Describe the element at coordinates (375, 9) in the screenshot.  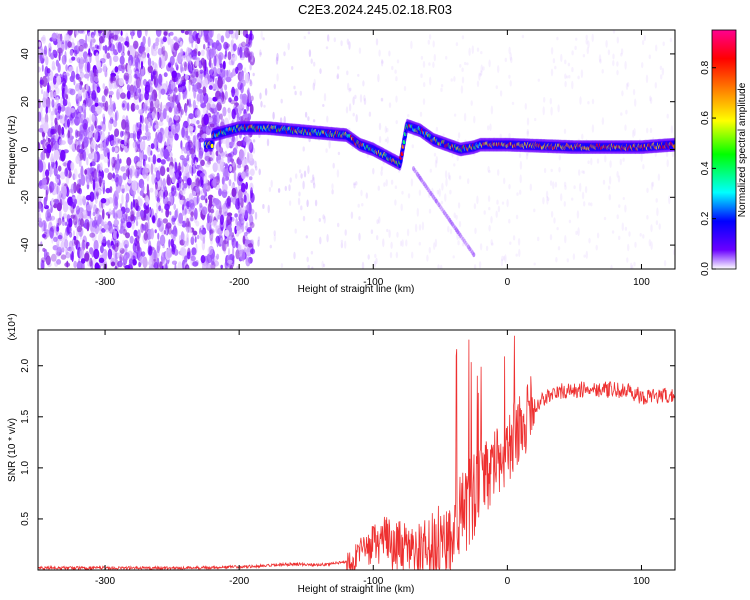
I see `chart-title: C2E3.2024.245.02.18.R03` at that location.